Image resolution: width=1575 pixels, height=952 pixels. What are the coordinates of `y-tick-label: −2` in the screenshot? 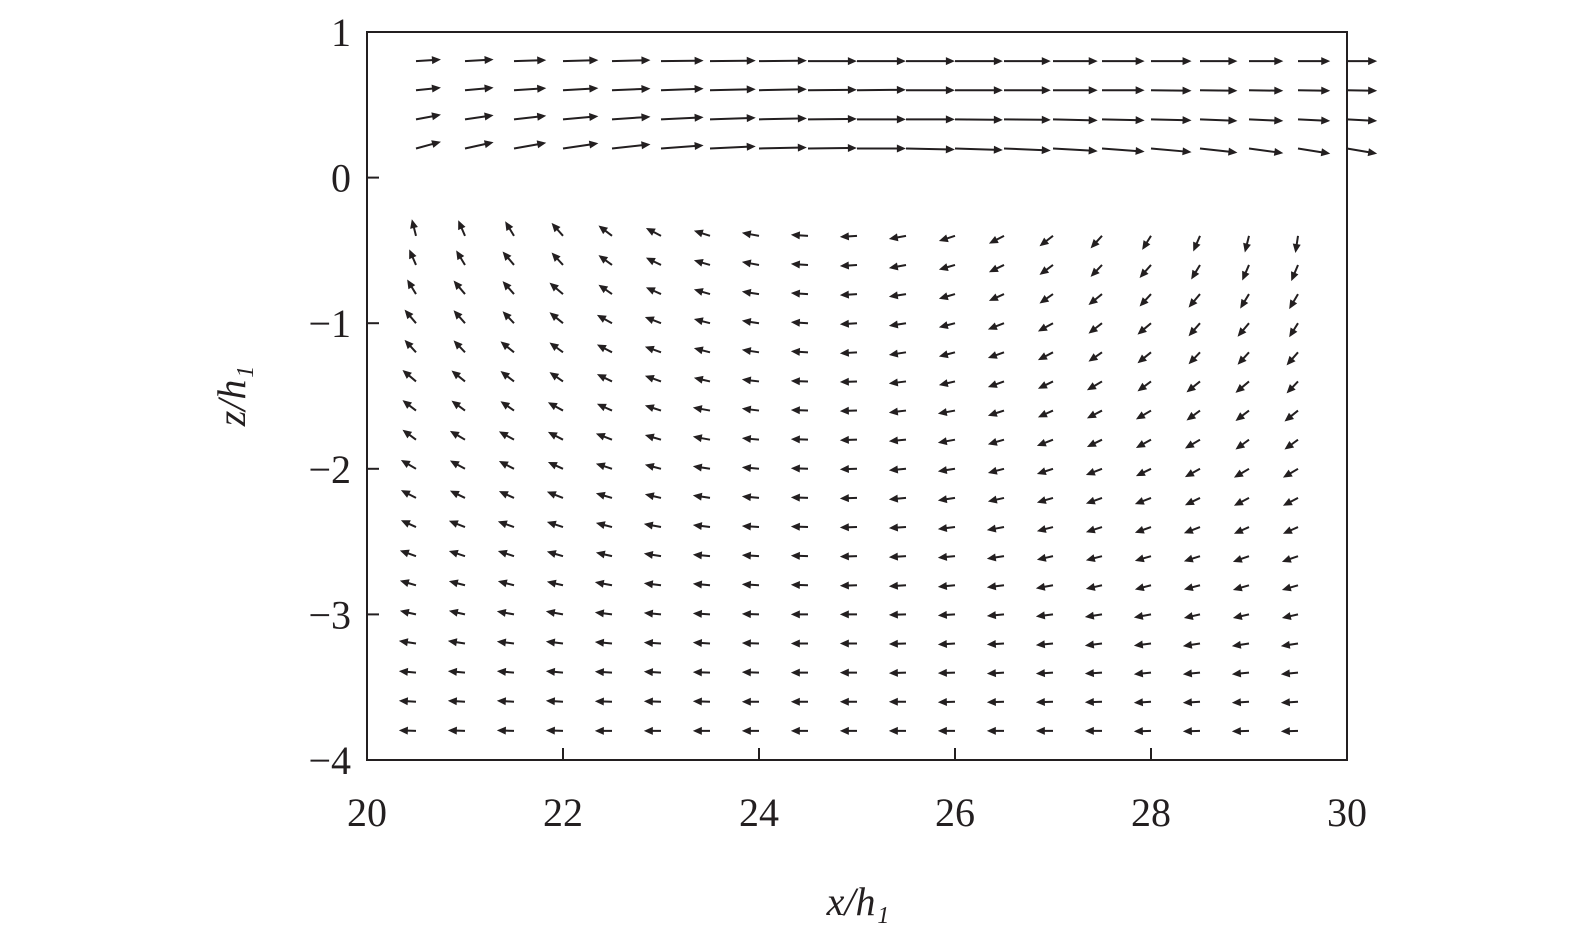 It's located at (329, 469).